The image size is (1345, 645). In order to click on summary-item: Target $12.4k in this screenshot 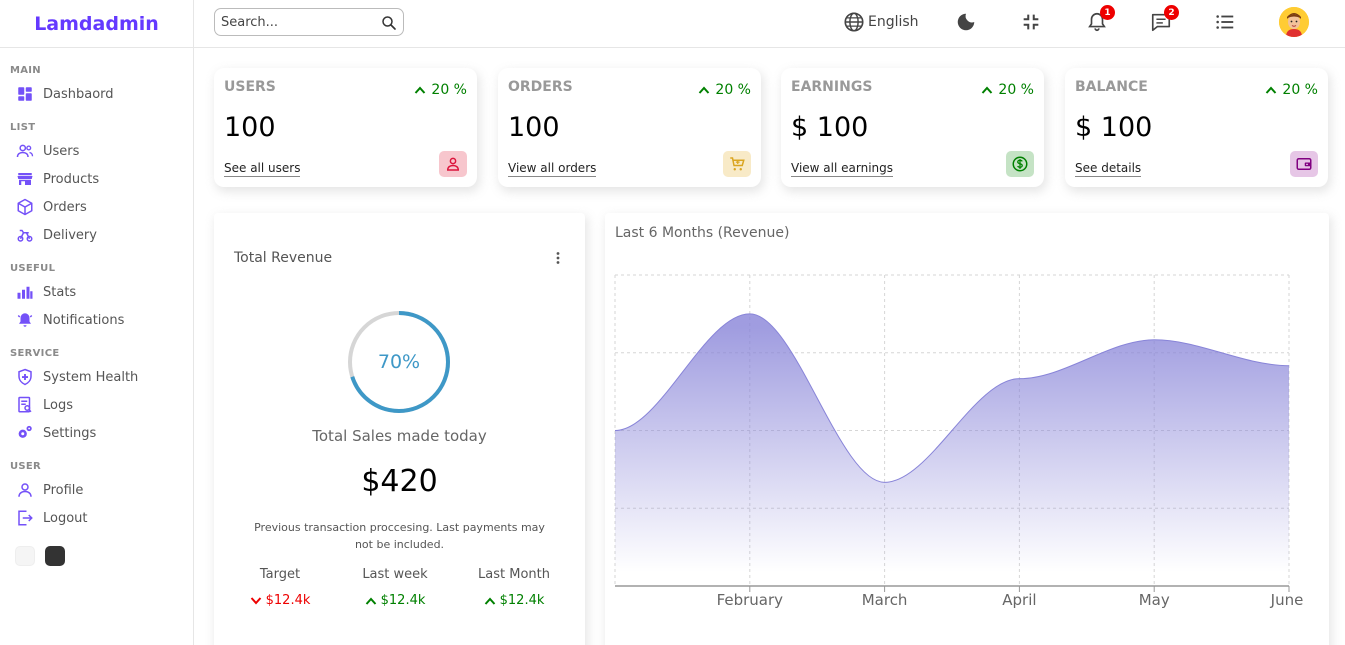, I will do `click(280, 587)`.